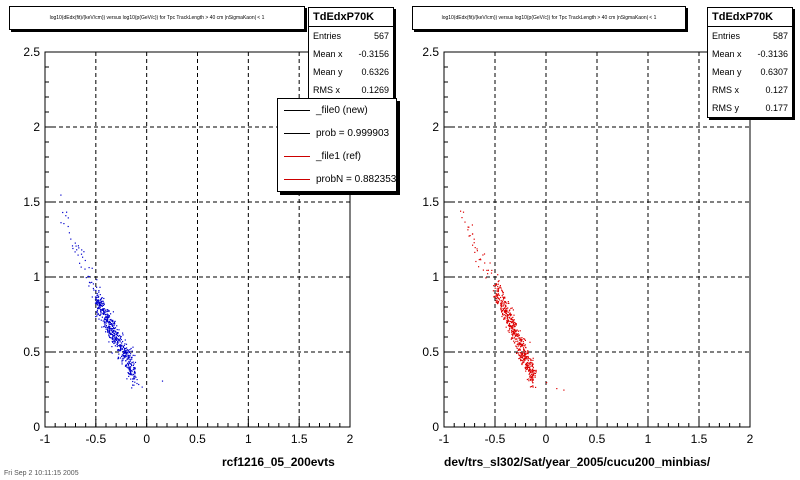 The width and height of the screenshot is (800, 480). Describe the element at coordinates (727, 72) in the screenshot. I see `right-stats-label: Mean y` at that location.